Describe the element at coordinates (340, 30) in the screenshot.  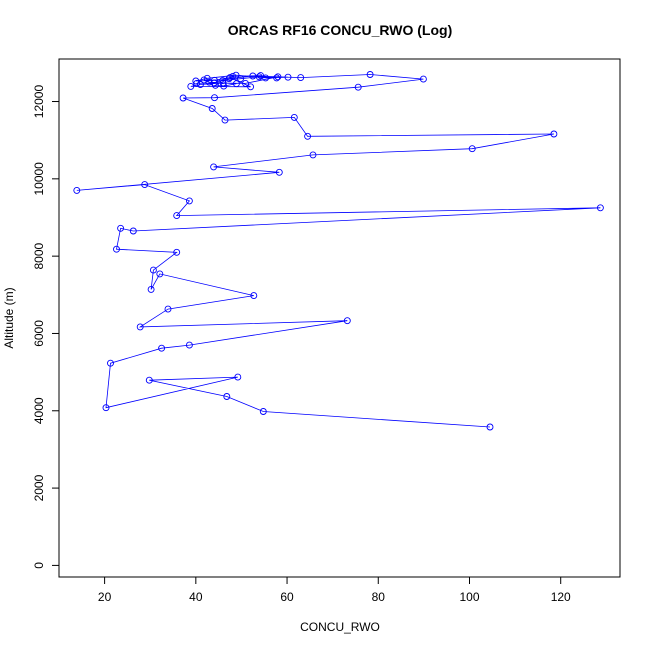
I see `chart-title: ORCAS RF16 CONCU_RWO (Log)` at that location.